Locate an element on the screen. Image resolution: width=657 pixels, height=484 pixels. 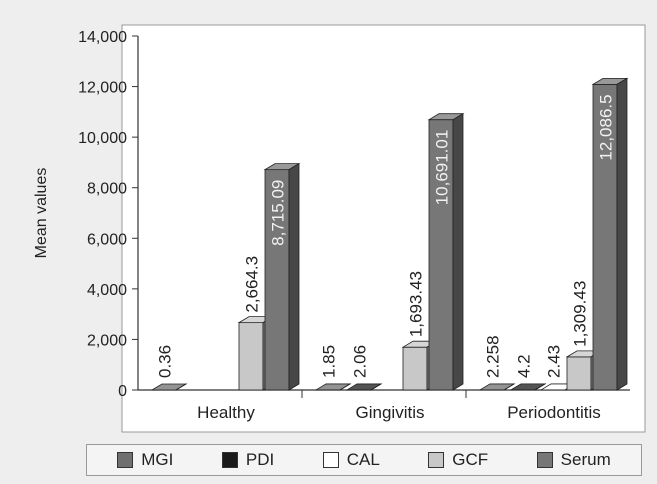
data-label: 1.85 is located at coordinates (328, 361).